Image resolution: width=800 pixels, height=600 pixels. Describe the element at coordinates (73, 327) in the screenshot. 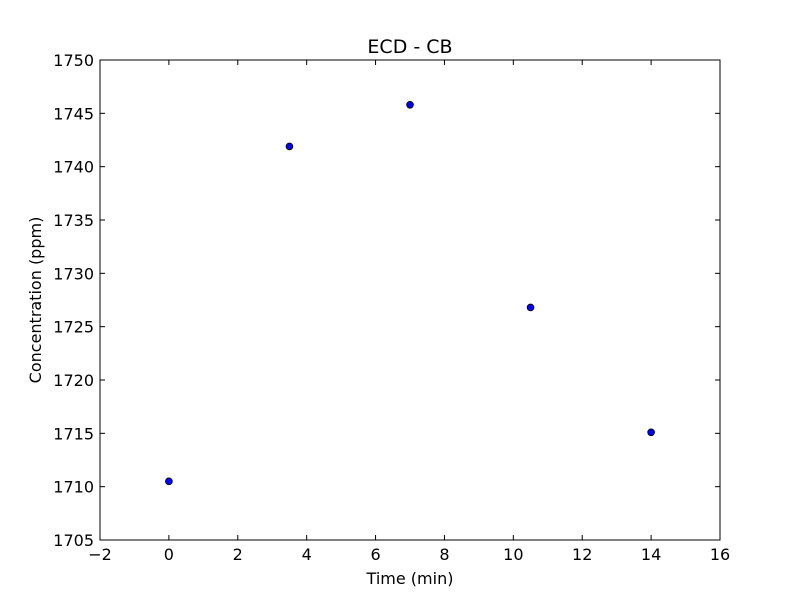

I see `y-tick-label: 1725` at that location.